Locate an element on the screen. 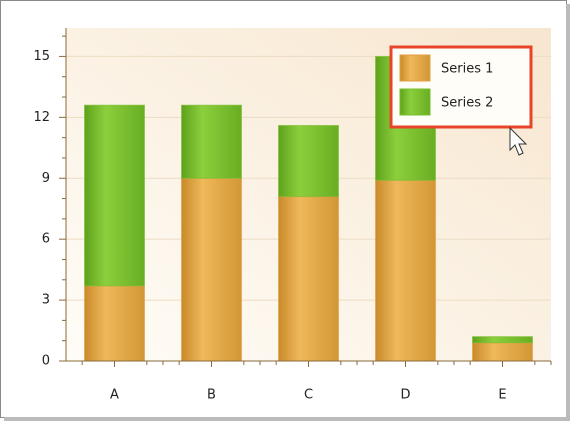  legend-label: Series 1 is located at coordinates (467, 69).